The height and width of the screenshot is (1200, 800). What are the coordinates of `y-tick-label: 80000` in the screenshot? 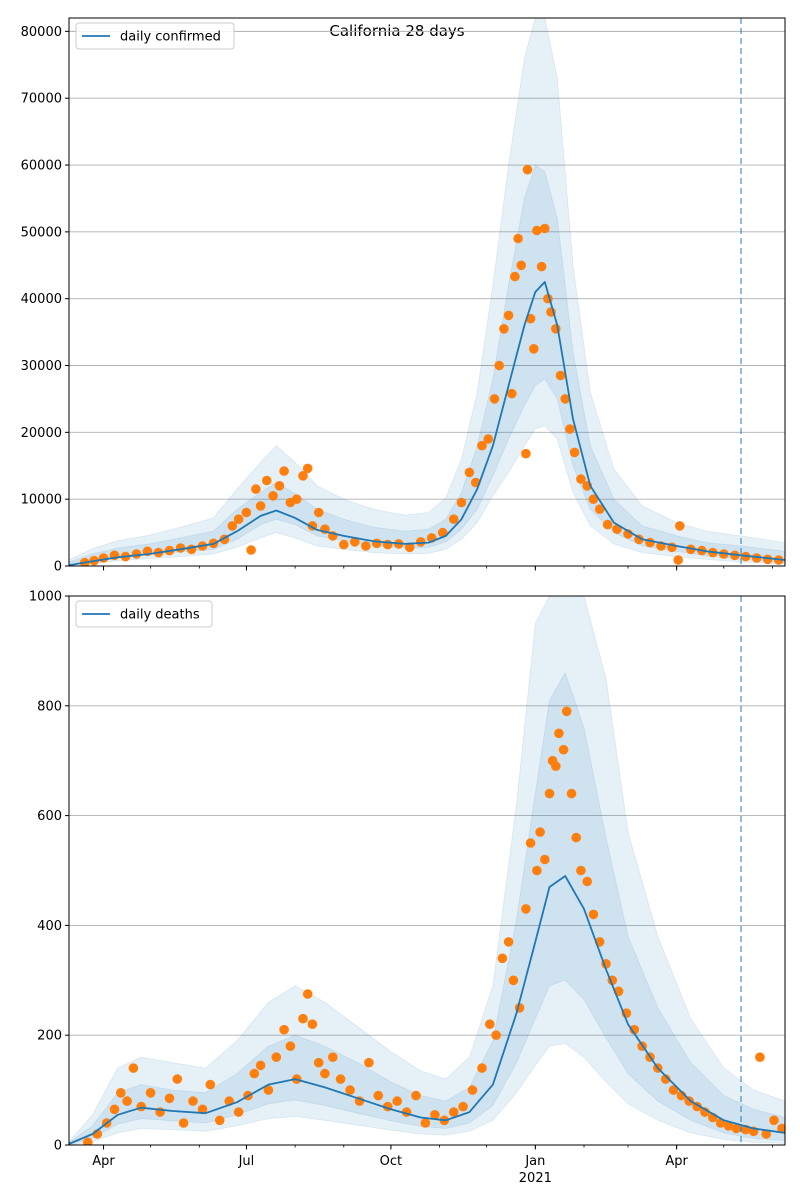 It's located at (41, 32).